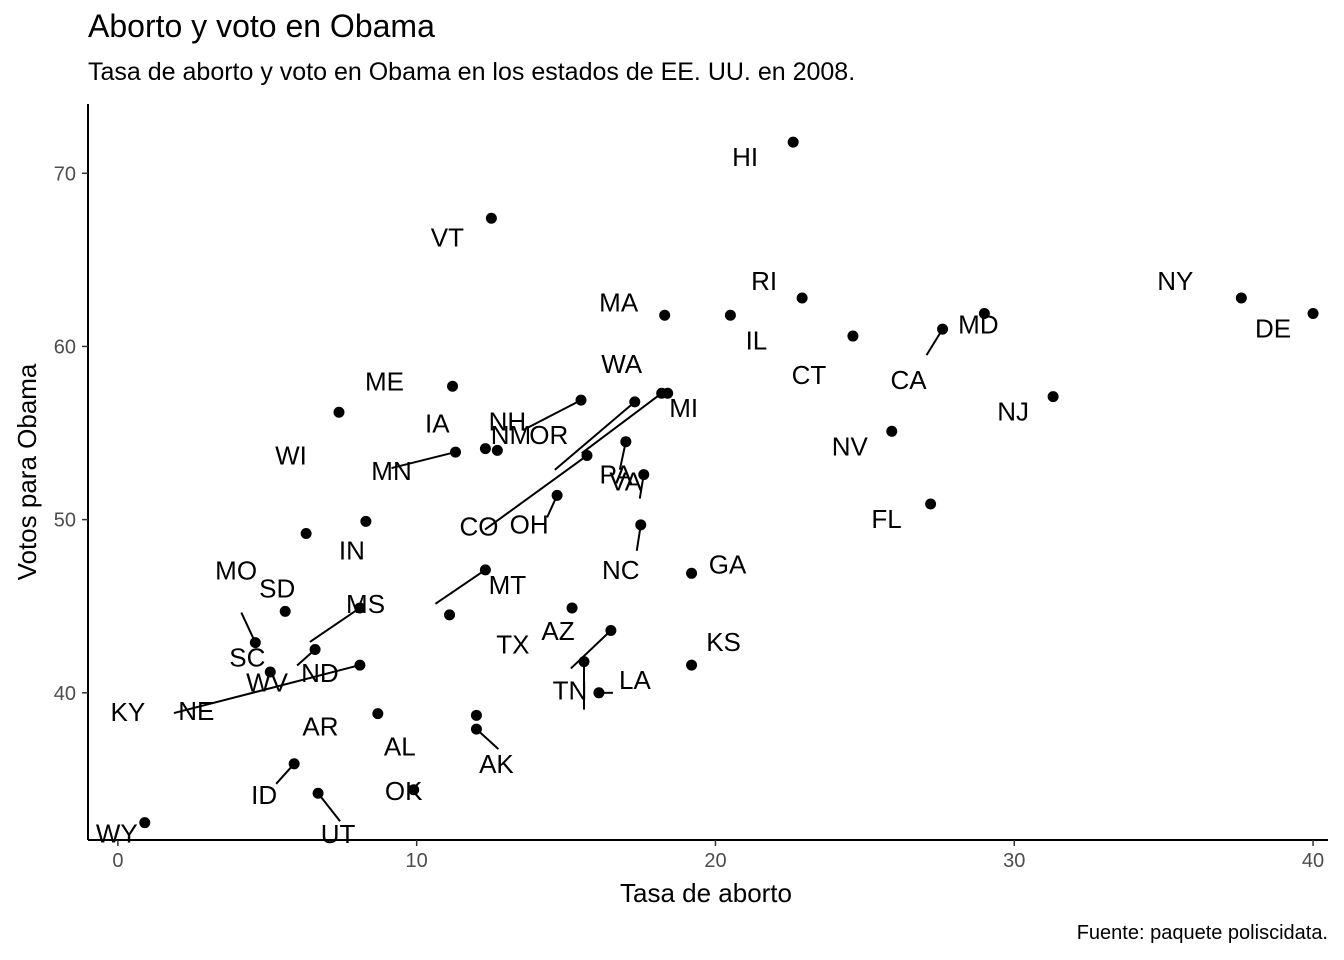 The height and width of the screenshot is (960, 1344). What do you see at coordinates (508, 422) in the screenshot?
I see `point-label: NH` at bounding box center [508, 422].